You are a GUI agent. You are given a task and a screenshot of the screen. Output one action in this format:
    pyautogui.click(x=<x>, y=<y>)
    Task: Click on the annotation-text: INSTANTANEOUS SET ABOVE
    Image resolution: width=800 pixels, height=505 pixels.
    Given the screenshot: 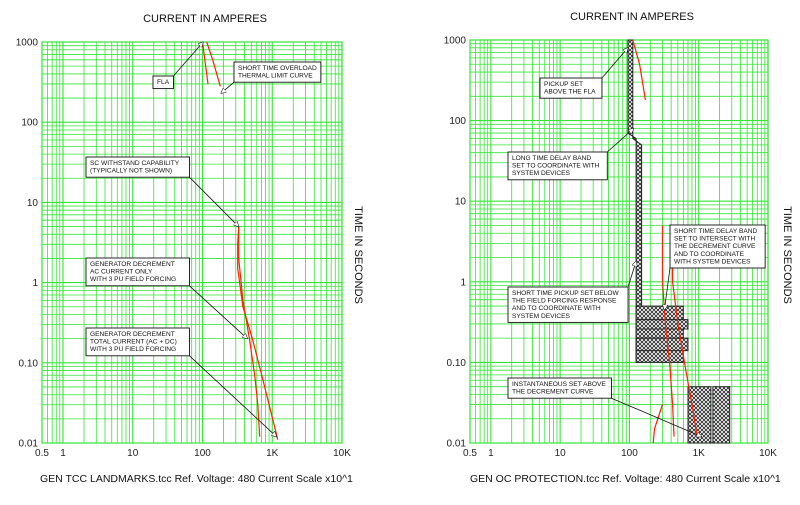 What is the action you would take?
    pyautogui.click(x=559, y=384)
    